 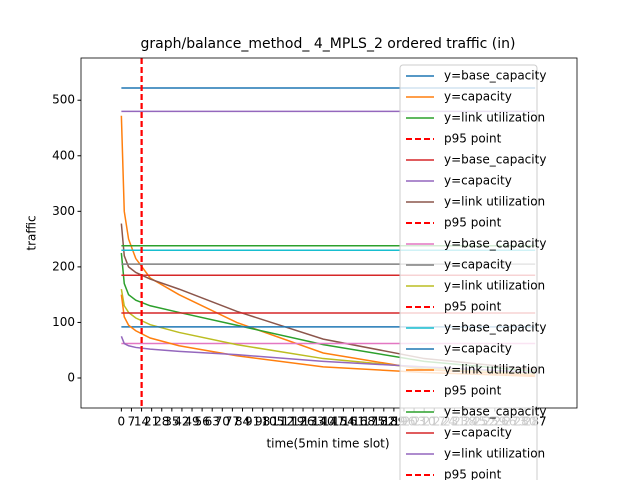 What do you see at coordinates (212, 422) in the screenshot?
I see `x-tick-label: 63` at bounding box center [212, 422].